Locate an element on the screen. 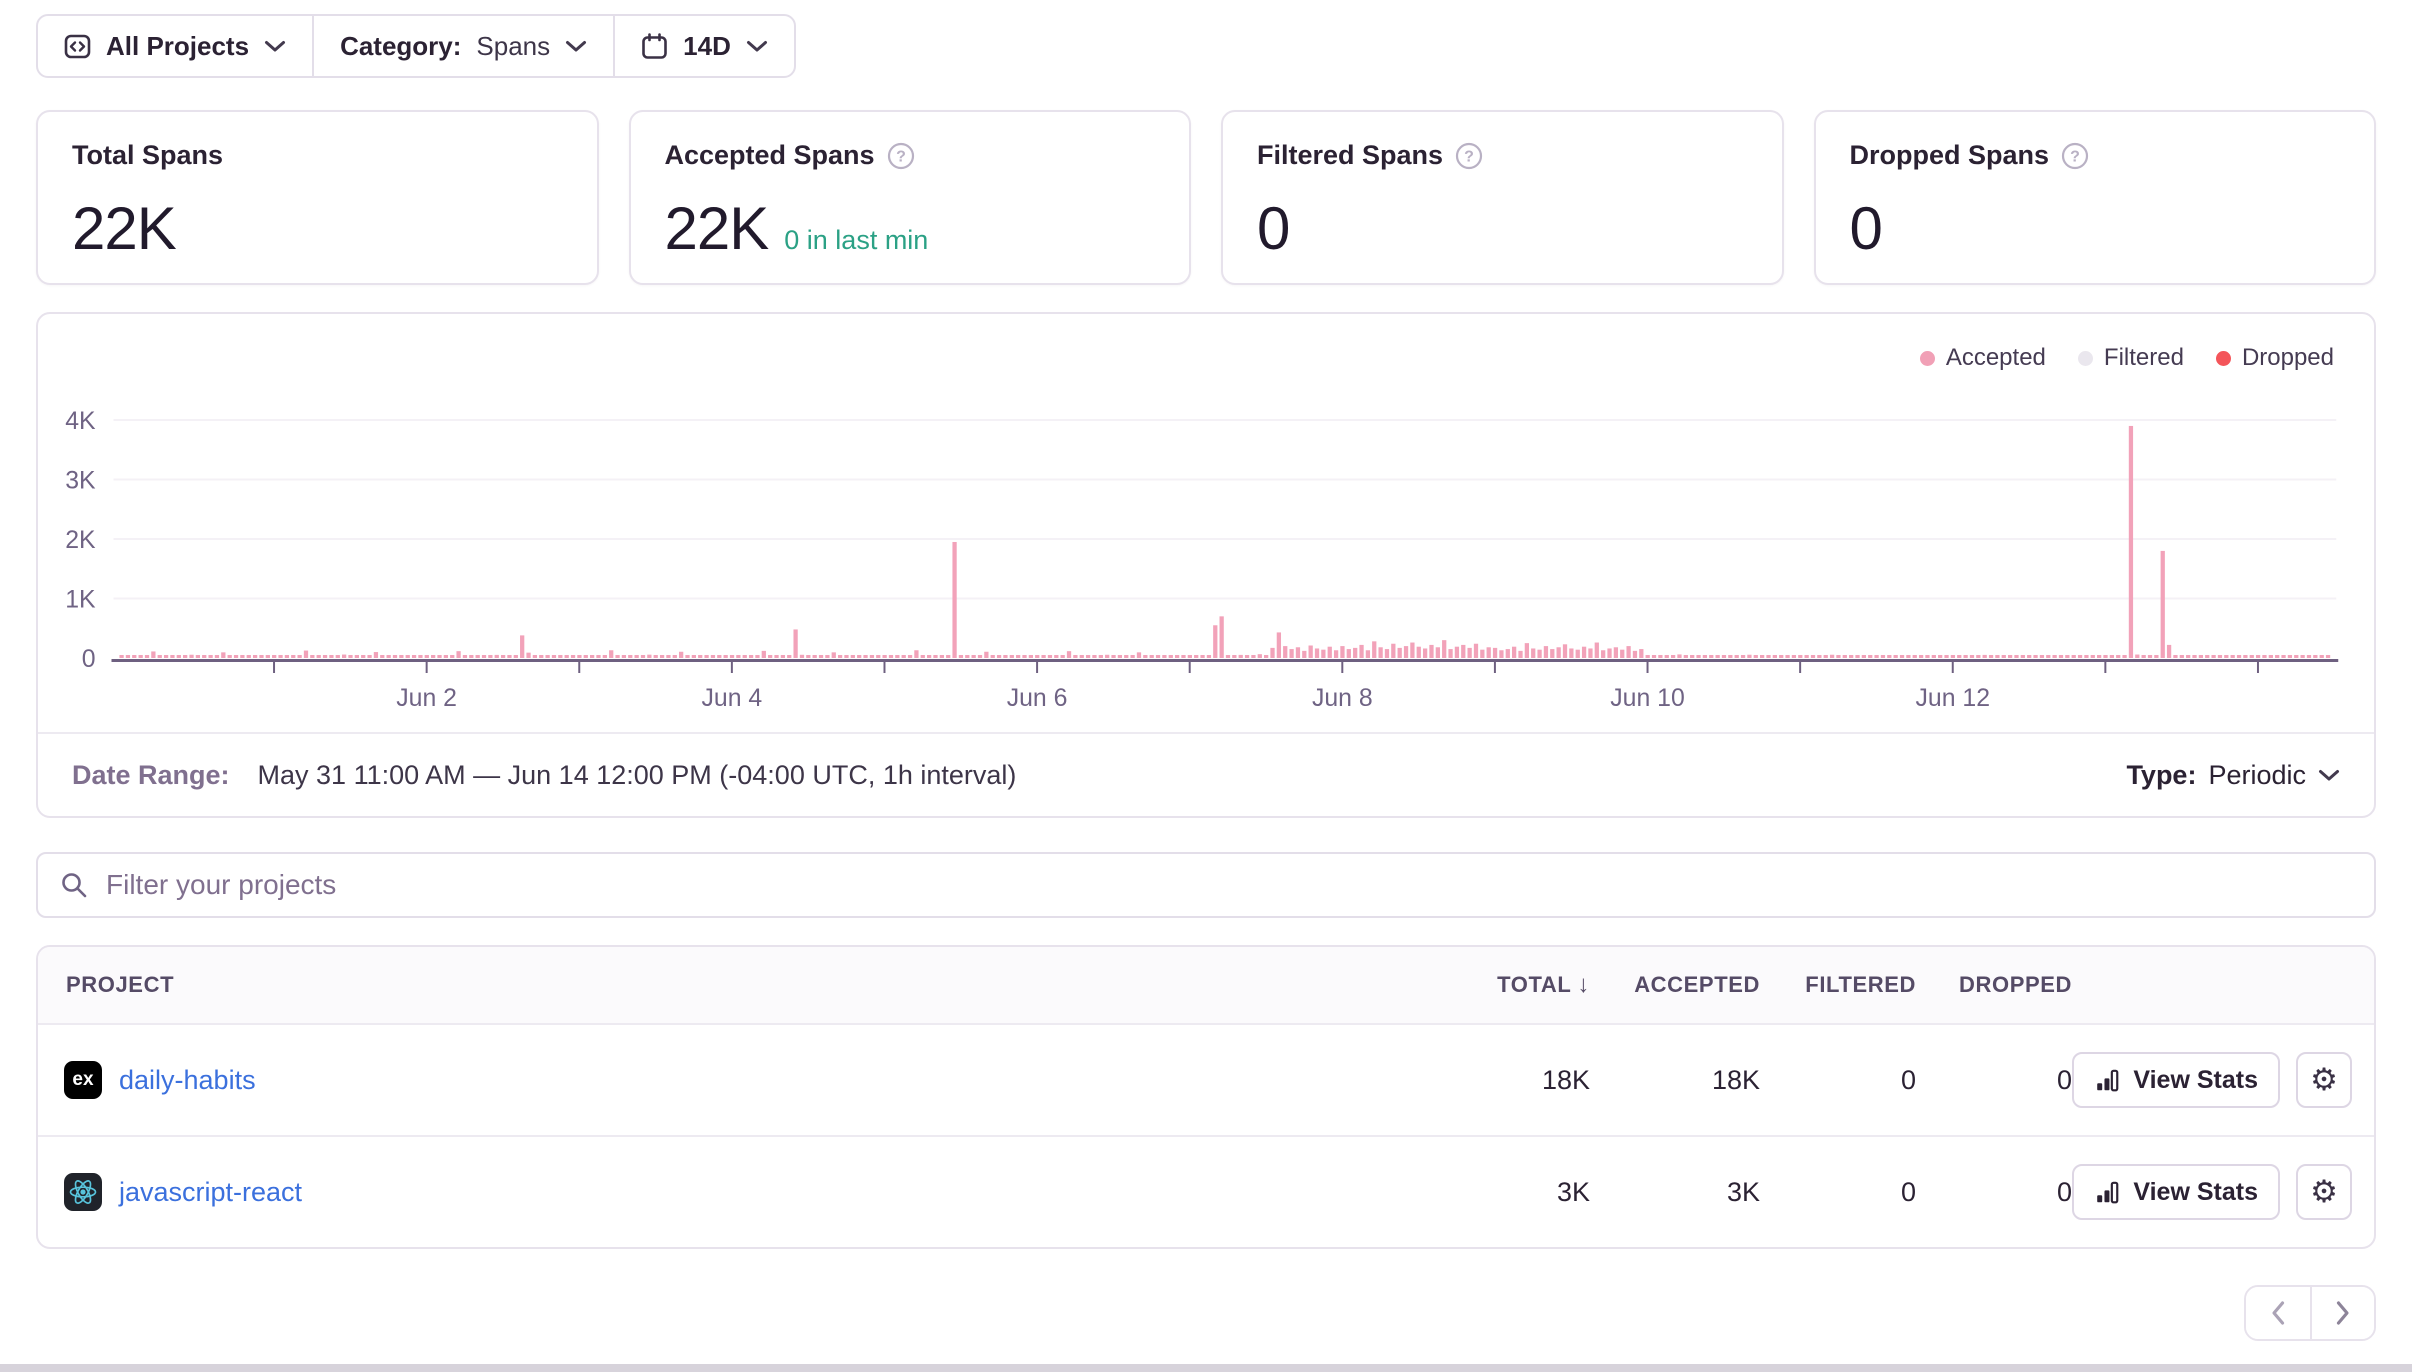  column-header-filtered: FILTERED is located at coordinates (1860, 984).